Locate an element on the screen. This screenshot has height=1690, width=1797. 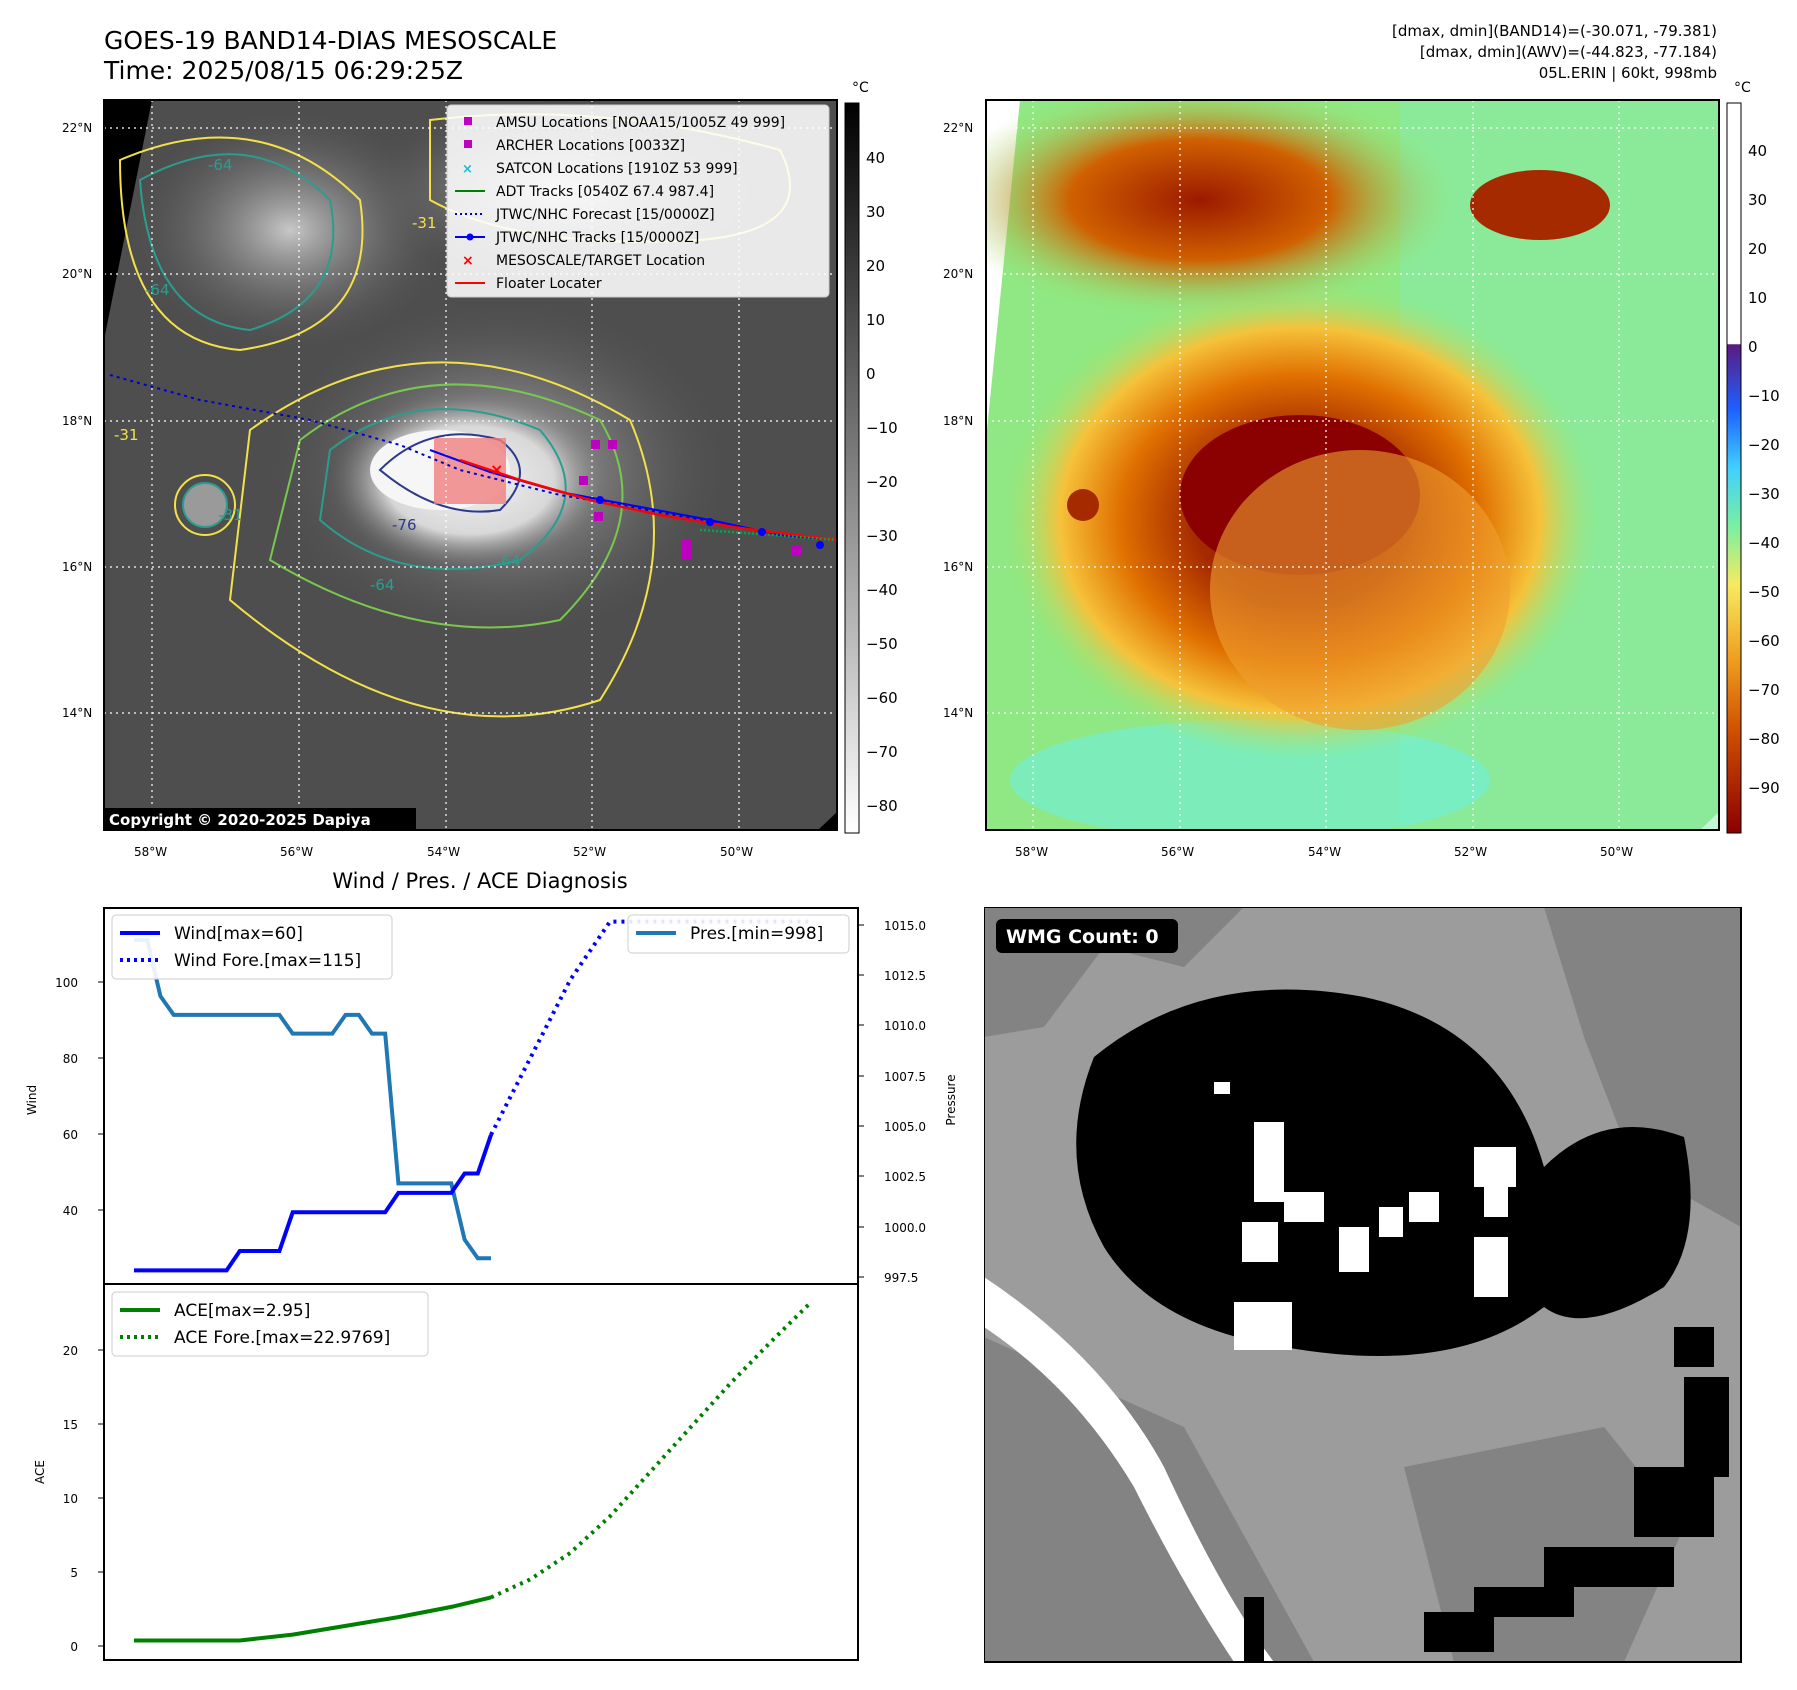
legend-satcon: × SATCON Locations [1910Z 53 999] is located at coordinates (600, 169).